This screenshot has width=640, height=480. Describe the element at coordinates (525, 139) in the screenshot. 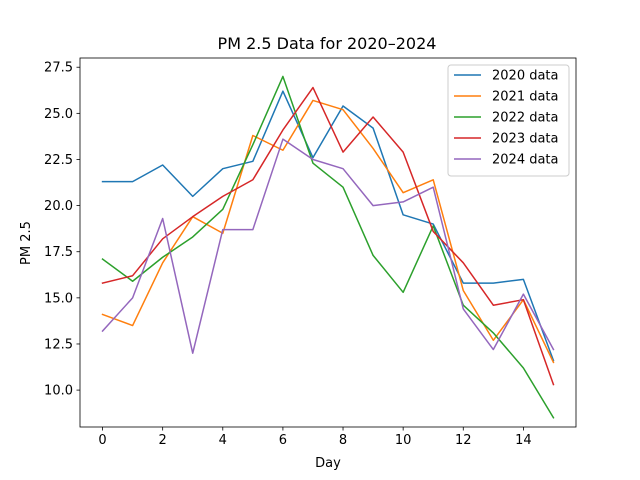

I see `legend-label-4: 2023 data` at that location.